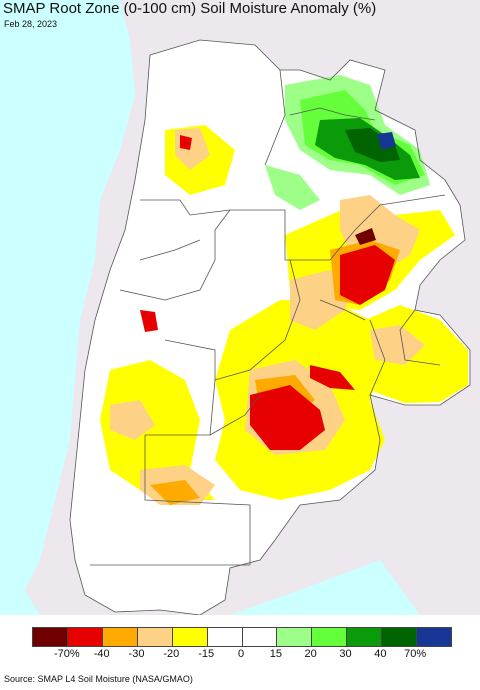 This screenshot has height=690, width=480. I want to click on legend-tick-label: 20, so click(310, 654).